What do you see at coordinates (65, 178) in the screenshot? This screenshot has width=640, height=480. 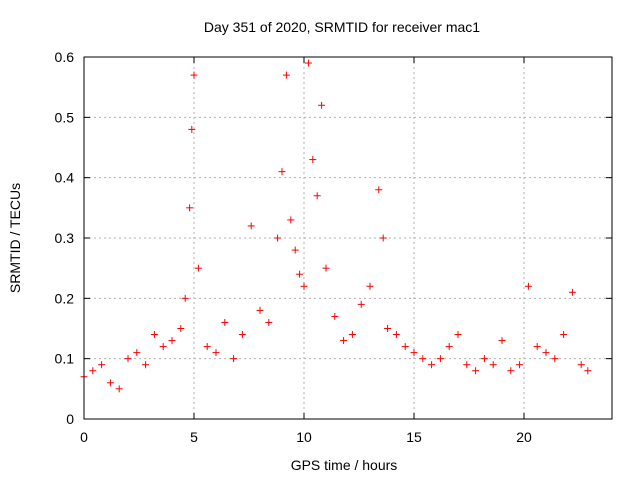 I see `y-tick-label: 0.4` at bounding box center [65, 178].